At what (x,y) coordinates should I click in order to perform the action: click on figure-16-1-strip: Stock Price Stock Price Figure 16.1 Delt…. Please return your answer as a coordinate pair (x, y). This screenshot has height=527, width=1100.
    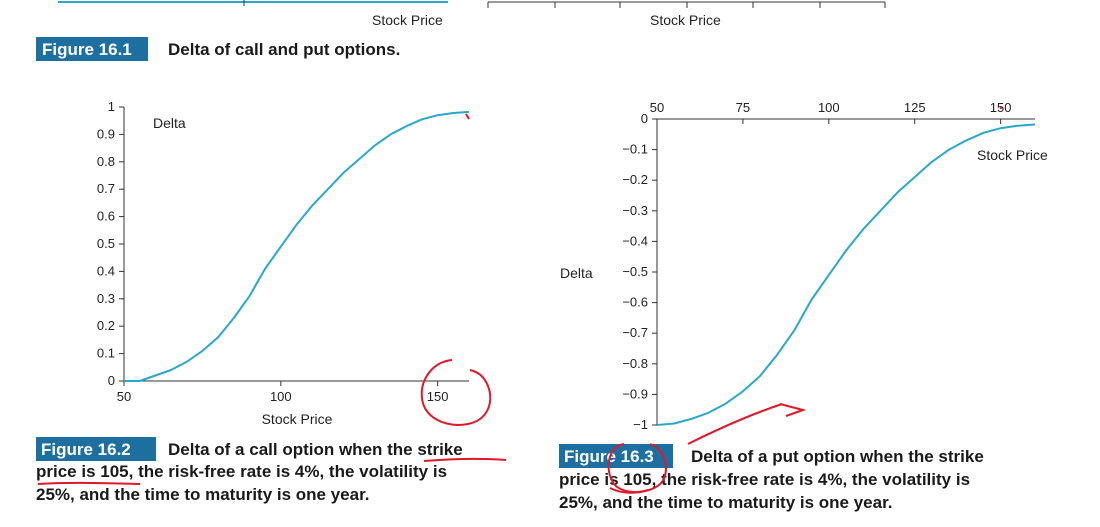
    Looking at the image, I should click on (461, 30).